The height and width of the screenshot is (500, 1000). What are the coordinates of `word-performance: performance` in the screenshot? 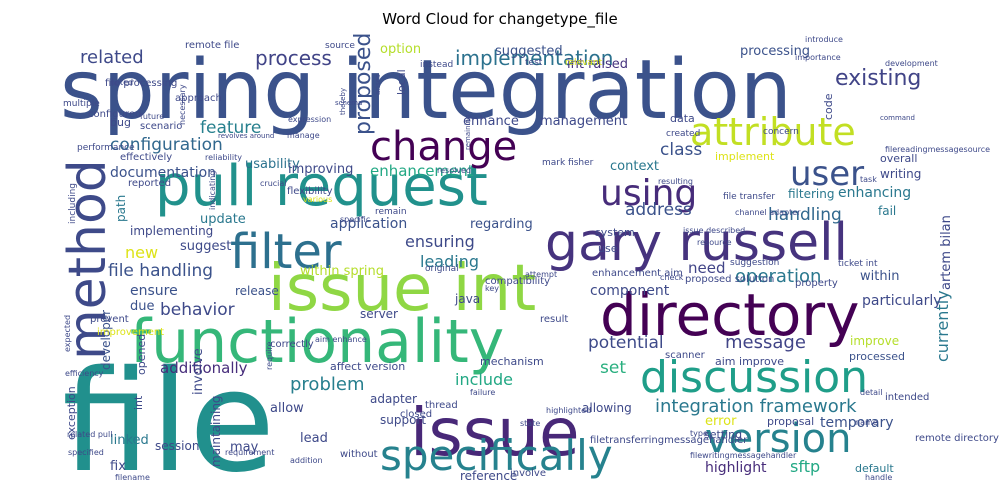 It's located at (106, 148).